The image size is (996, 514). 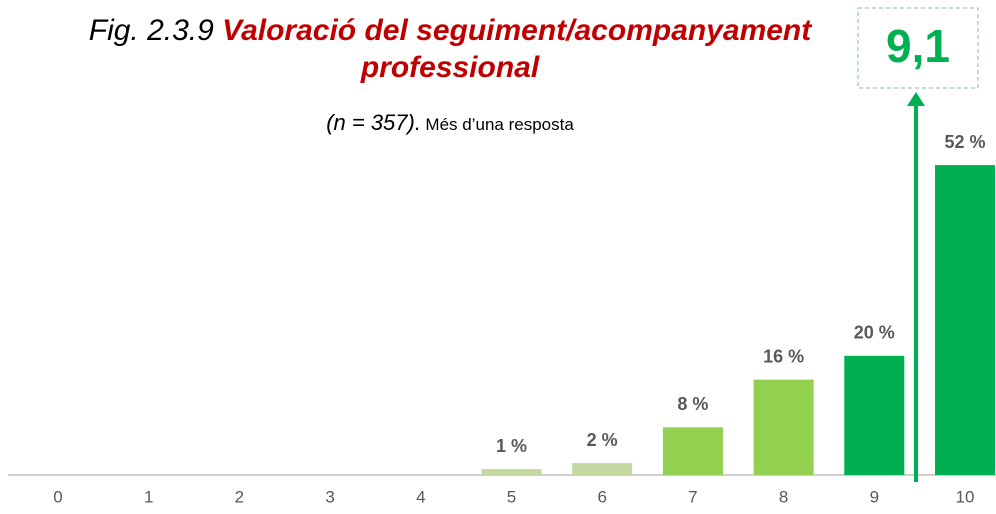 What do you see at coordinates (964, 142) in the screenshot?
I see `value-label: 52 %` at bounding box center [964, 142].